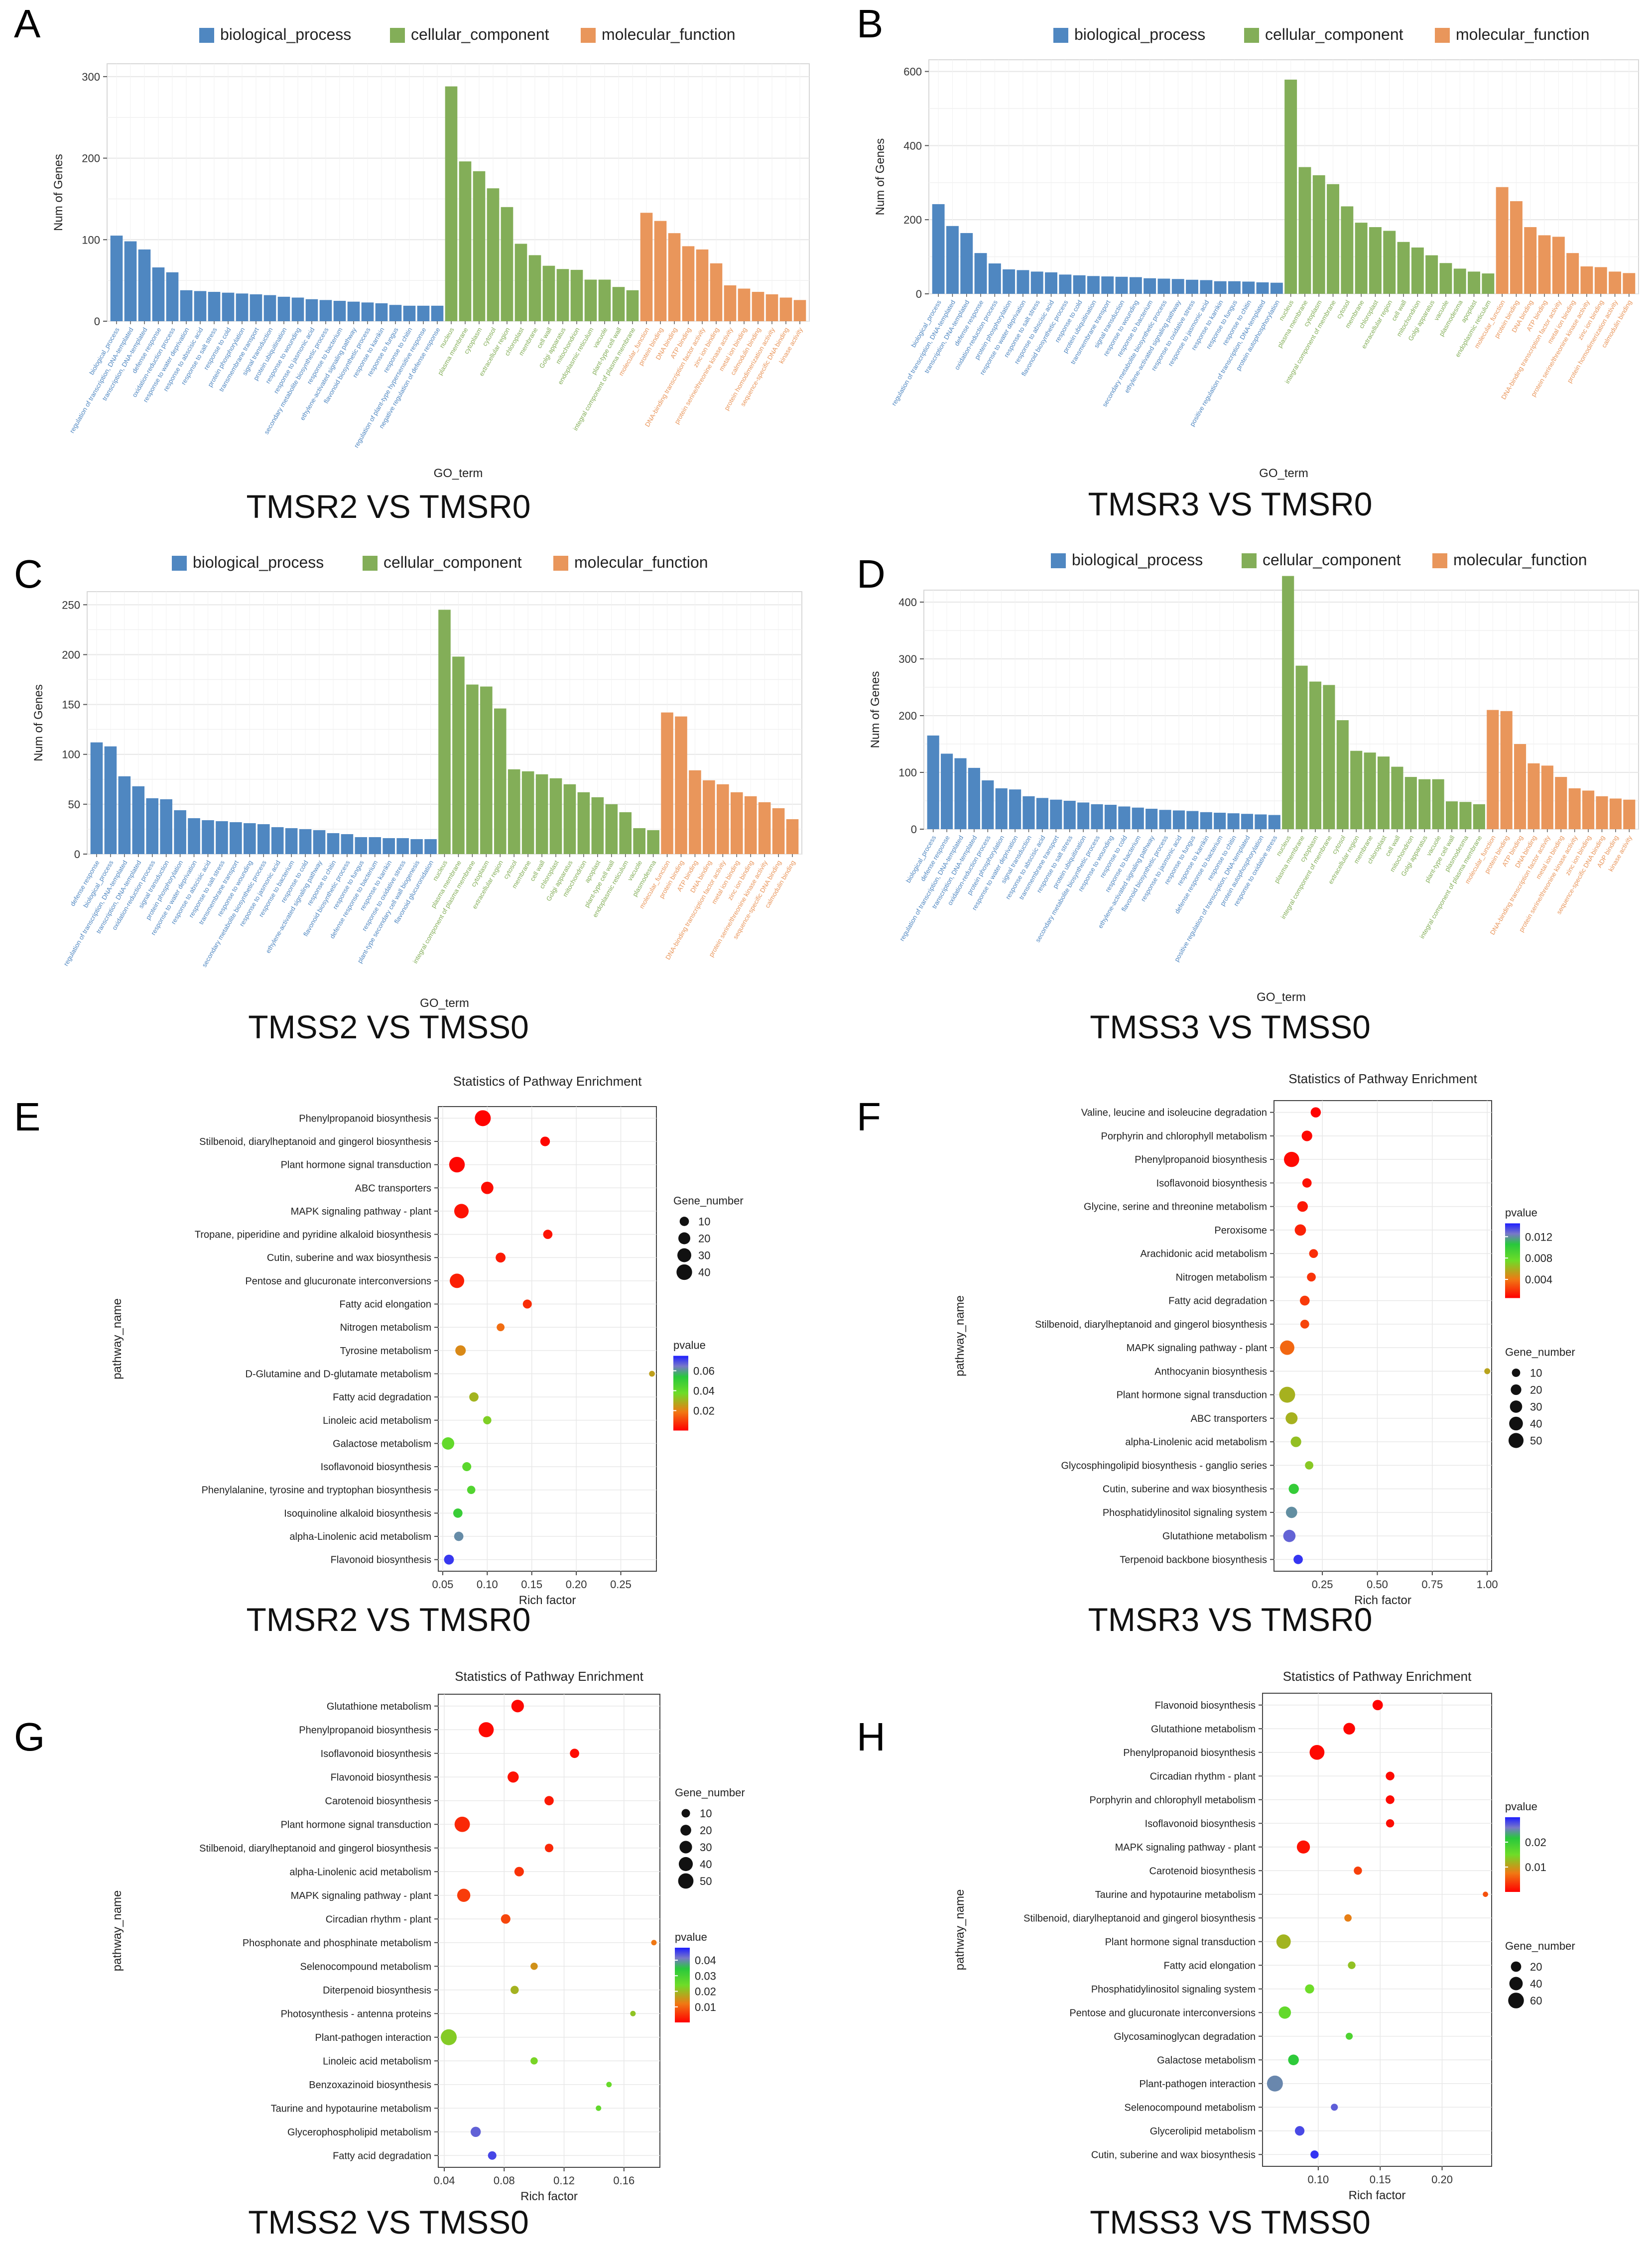 The width and height of the screenshot is (1652, 2251). What do you see at coordinates (1231, 1026) in the screenshot?
I see `panel-caption: TMSS3 VS TMSS0` at bounding box center [1231, 1026].